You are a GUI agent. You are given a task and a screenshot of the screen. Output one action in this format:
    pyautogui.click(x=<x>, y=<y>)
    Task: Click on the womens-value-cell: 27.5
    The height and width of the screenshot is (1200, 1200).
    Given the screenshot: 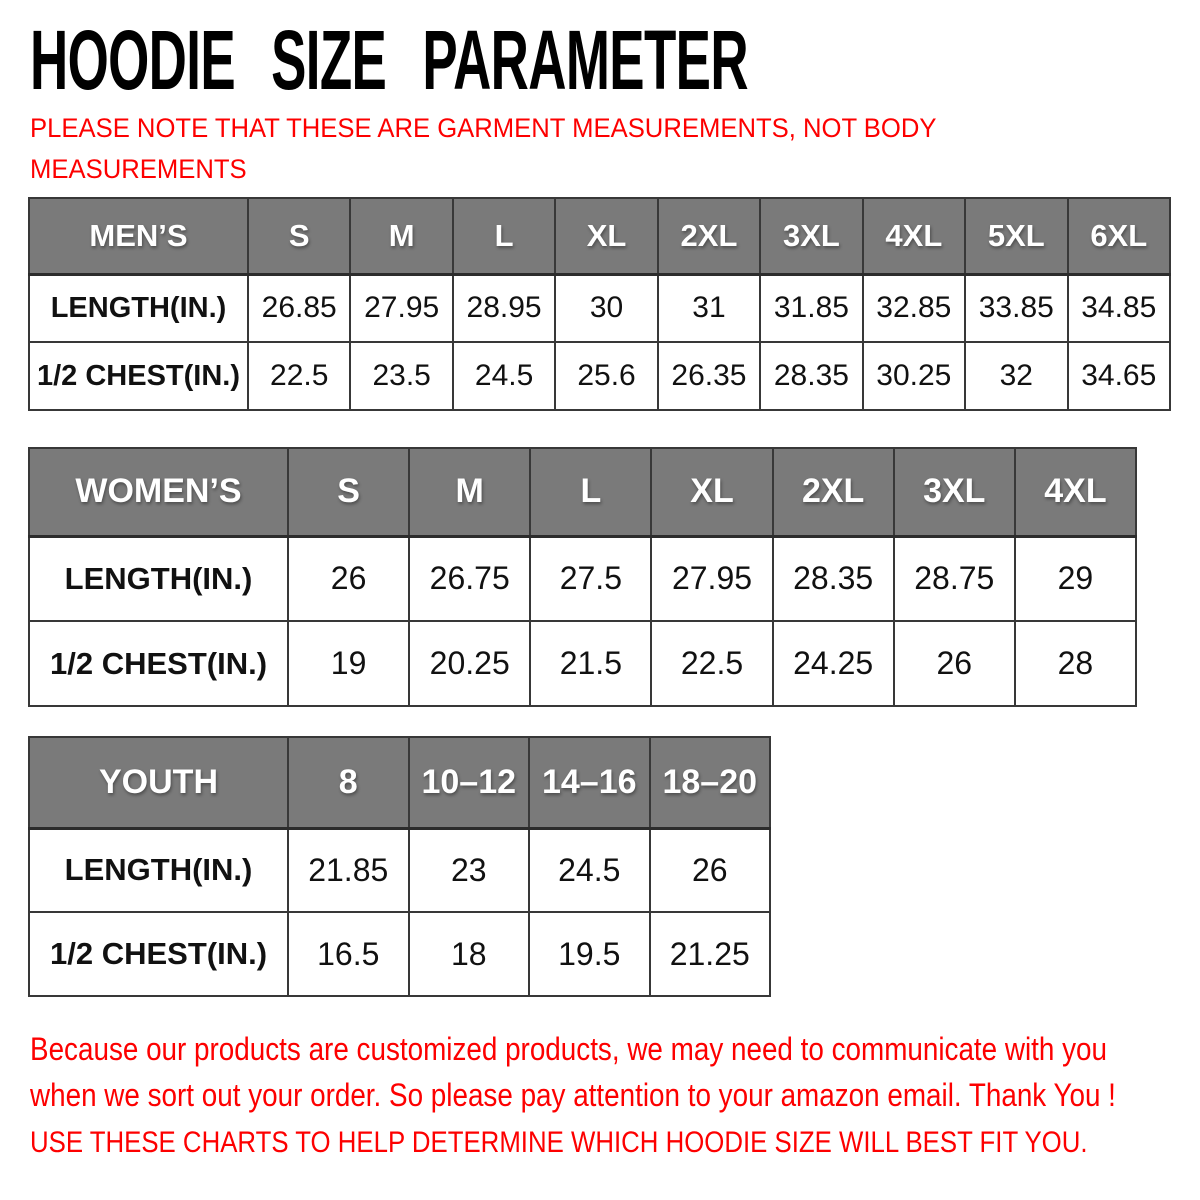 What is the action you would take?
    pyautogui.click(x=591, y=578)
    